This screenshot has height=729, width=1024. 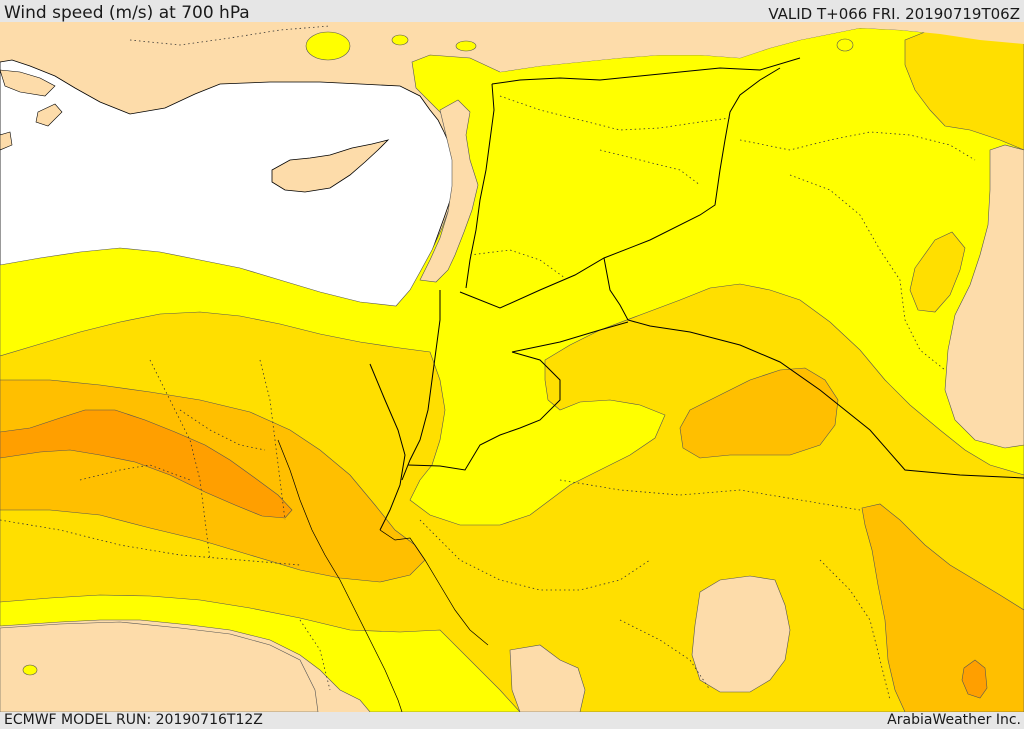 What do you see at coordinates (434, 587) in the screenshot?
I see `gulf-of-suez` at bounding box center [434, 587].